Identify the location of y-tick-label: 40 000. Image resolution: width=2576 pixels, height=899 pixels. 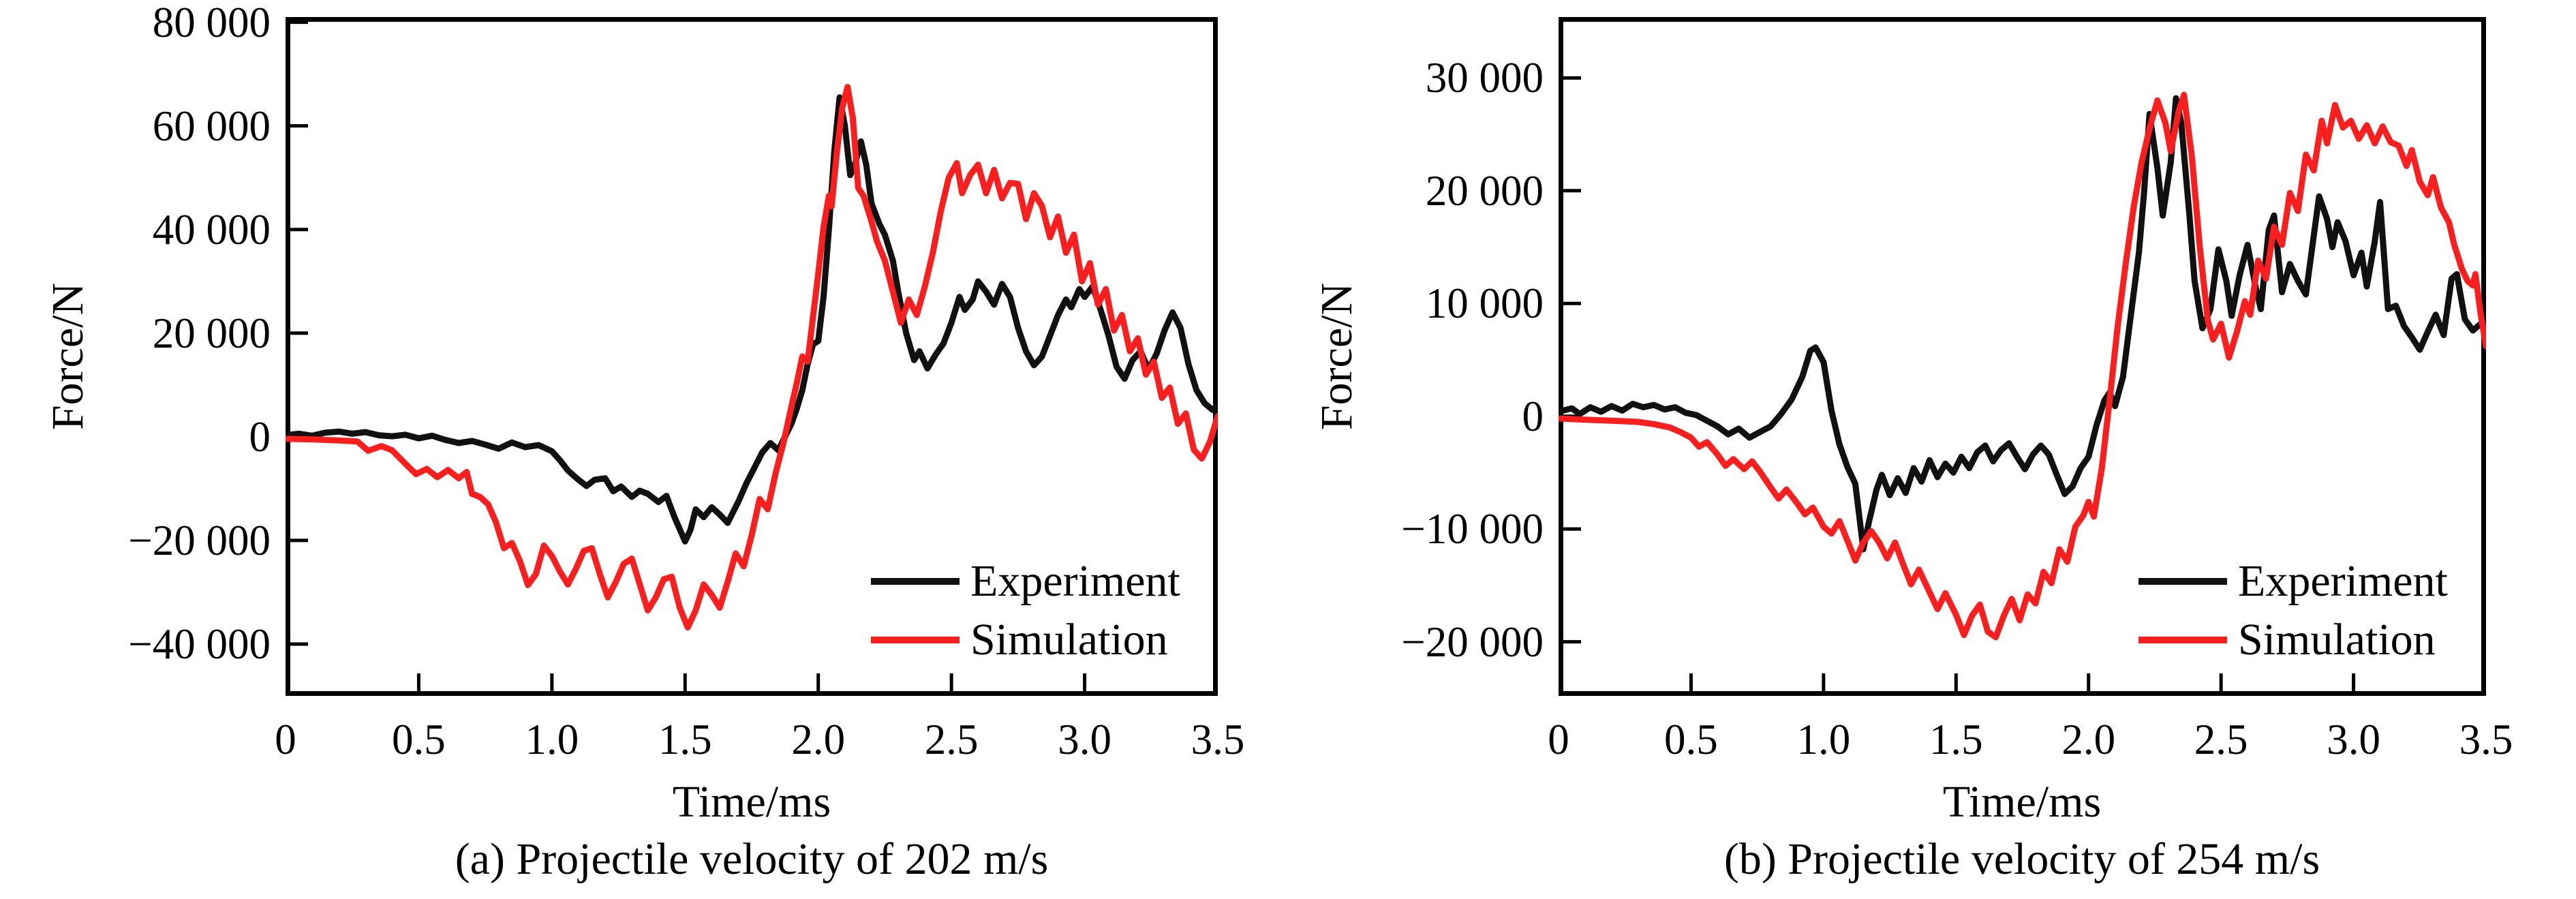
(212, 229).